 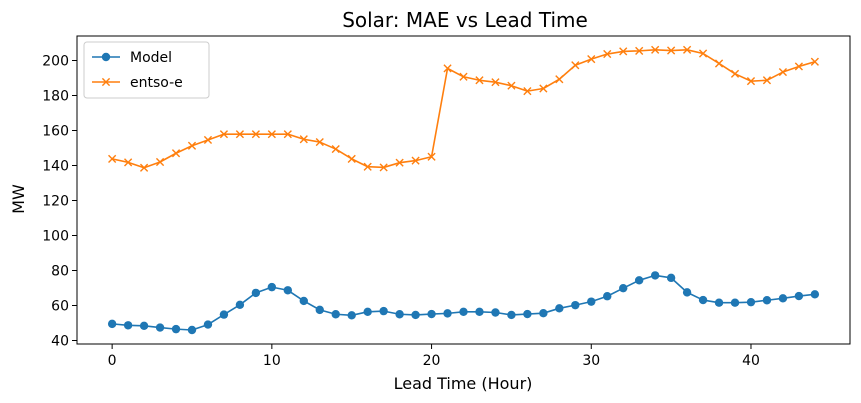 I want to click on y-axis-label: MW, so click(x=18, y=199).